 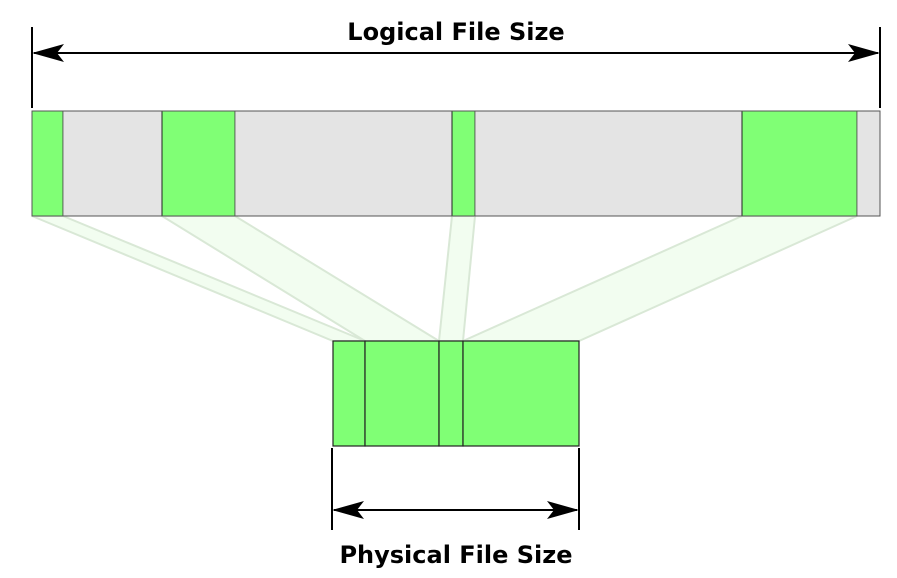 I want to click on physical-size-dimension: Physical File Size, so click(x=455, y=508).